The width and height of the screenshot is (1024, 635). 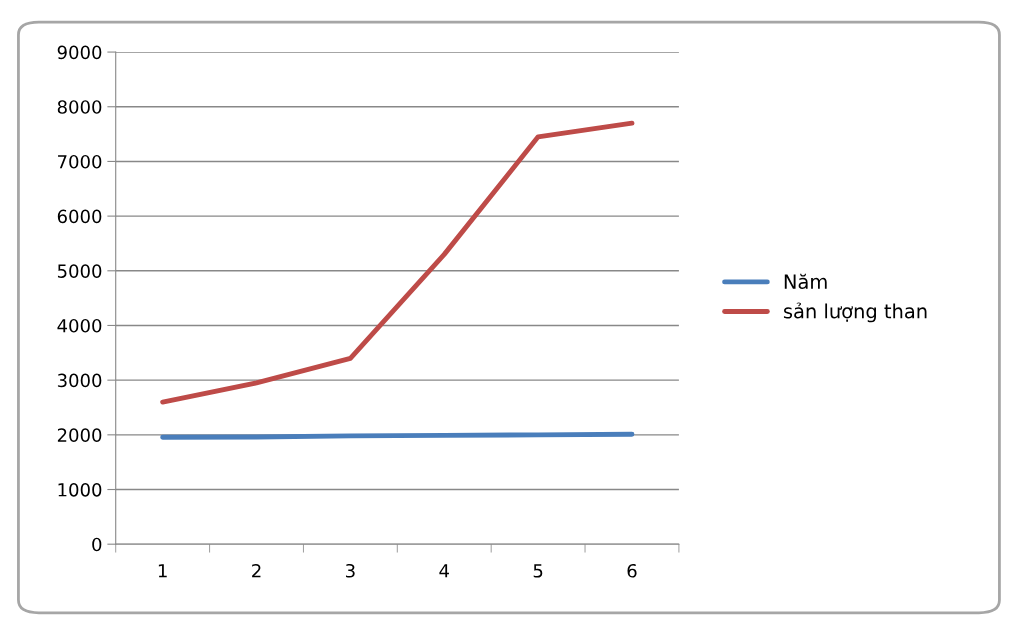 What do you see at coordinates (538, 571) in the screenshot?
I see `x-tick-label: 5` at bounding box center [538, 571].